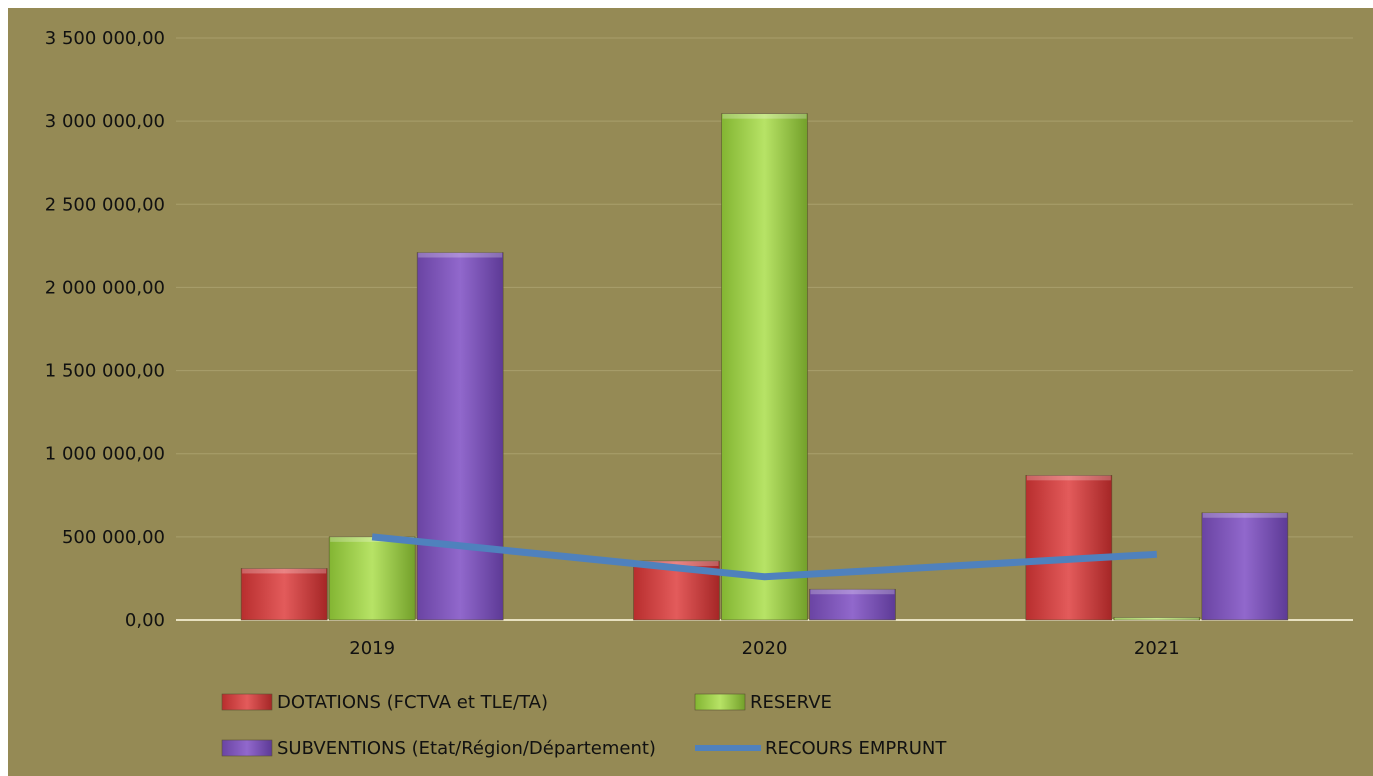 This screenshot has height=776, width=1373. Describe the element at coordinates (1157, 648) in the screenshot. I see `x-tick-label-2021: 2021` at that location.